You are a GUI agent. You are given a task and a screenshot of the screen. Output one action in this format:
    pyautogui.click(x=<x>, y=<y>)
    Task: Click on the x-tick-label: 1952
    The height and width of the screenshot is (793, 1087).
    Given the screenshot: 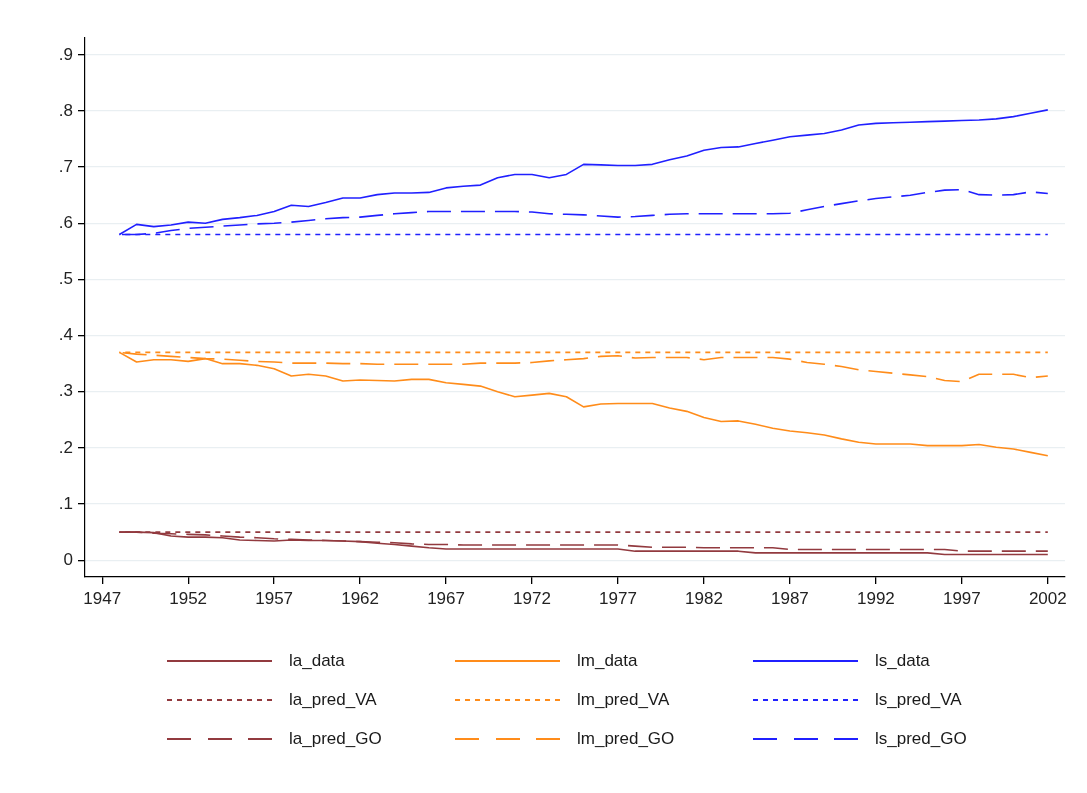 What is the action you would take?
    pyautogui.click(x=188, y=598)
    